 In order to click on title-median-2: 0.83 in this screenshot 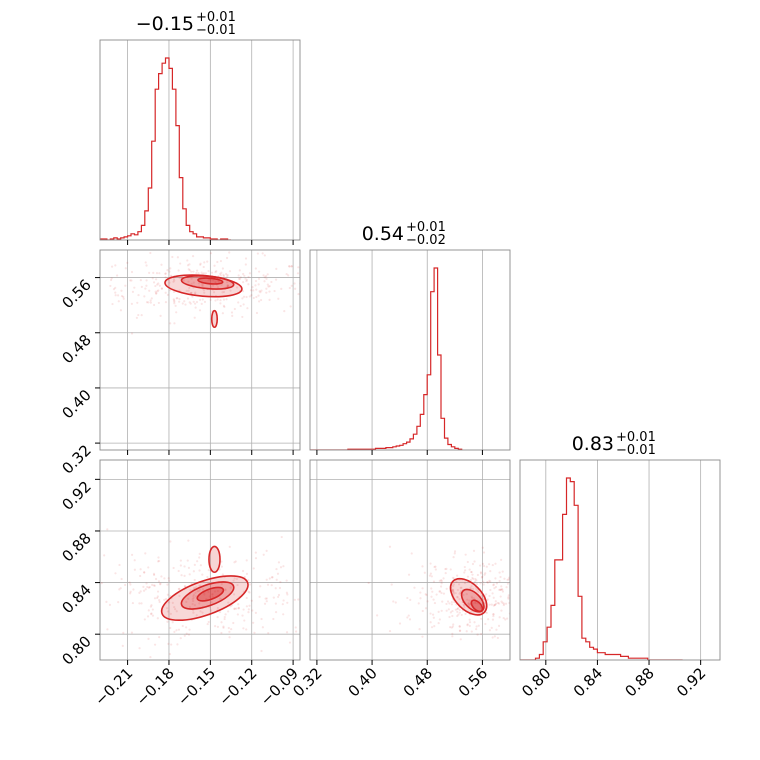, I will do `click(593, 444)`.